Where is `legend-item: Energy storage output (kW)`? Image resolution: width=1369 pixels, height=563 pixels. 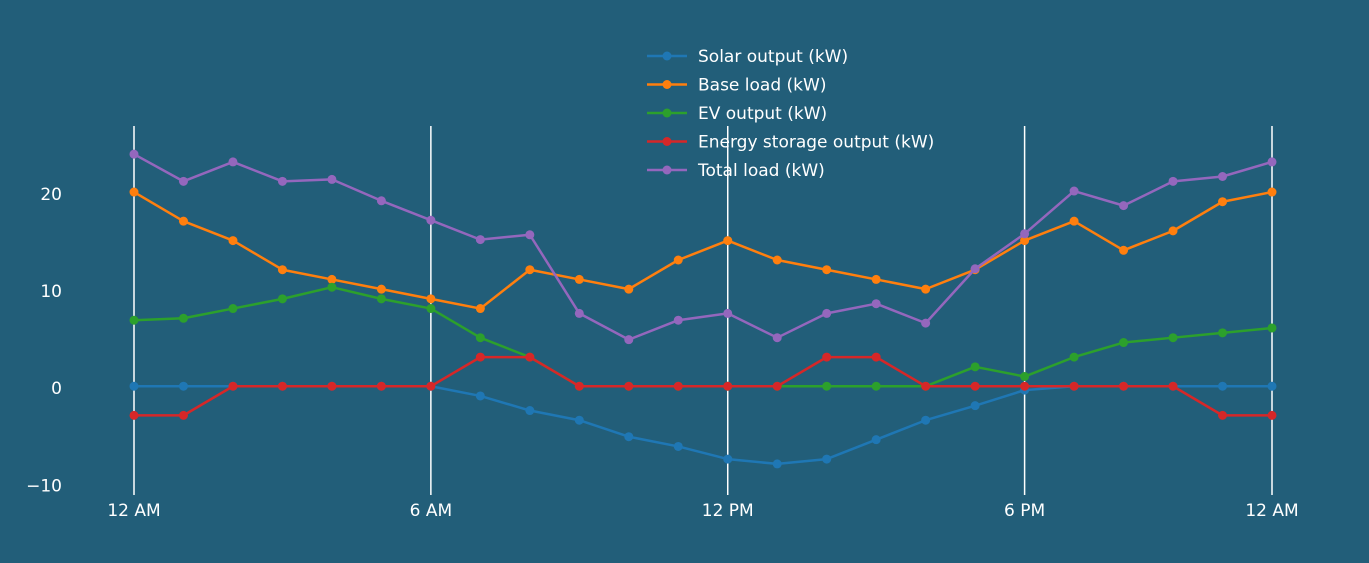 legend-item: Energy storage output (kW) is located at coordinates (790, 143).